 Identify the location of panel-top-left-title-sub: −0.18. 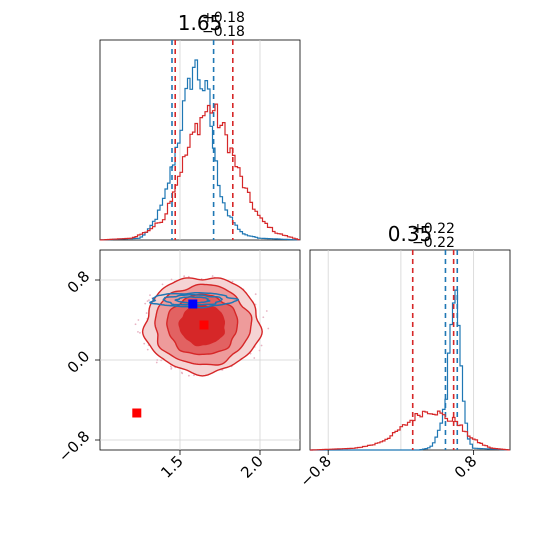
(223, 32).